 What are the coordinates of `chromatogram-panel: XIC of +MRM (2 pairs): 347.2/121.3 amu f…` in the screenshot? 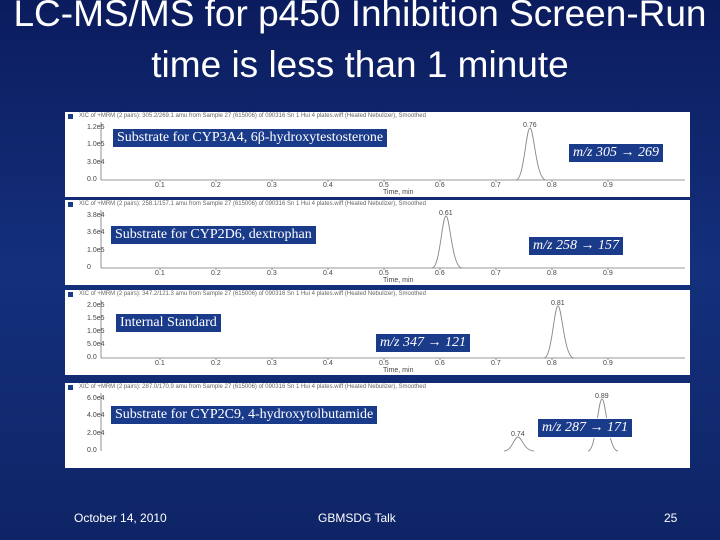 It's located at (377, 332).